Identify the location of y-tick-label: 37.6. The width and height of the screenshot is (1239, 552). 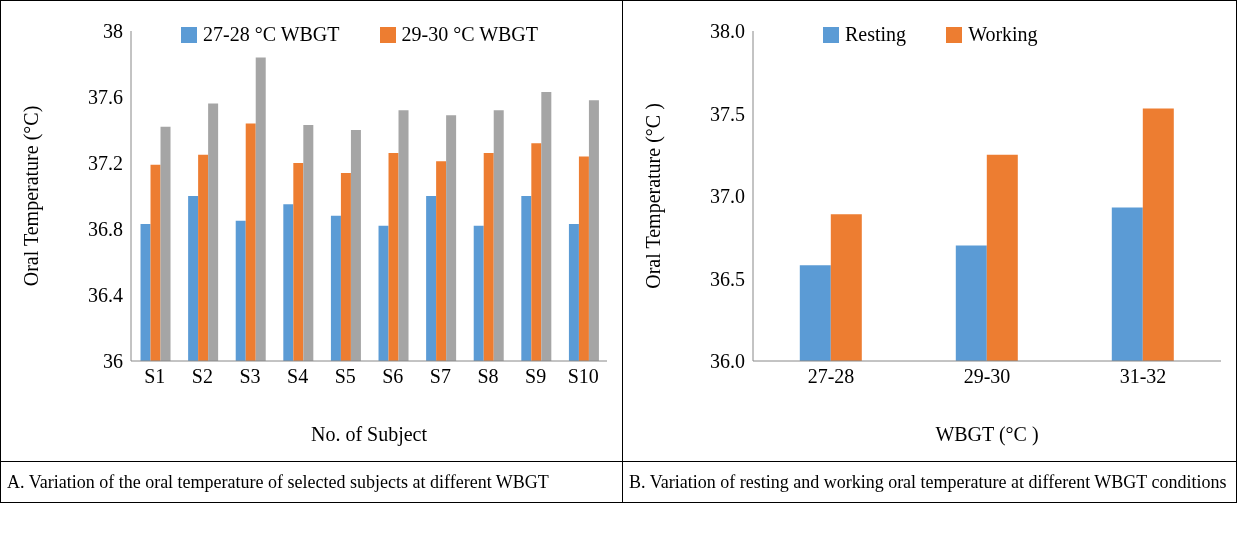
(105, 97).